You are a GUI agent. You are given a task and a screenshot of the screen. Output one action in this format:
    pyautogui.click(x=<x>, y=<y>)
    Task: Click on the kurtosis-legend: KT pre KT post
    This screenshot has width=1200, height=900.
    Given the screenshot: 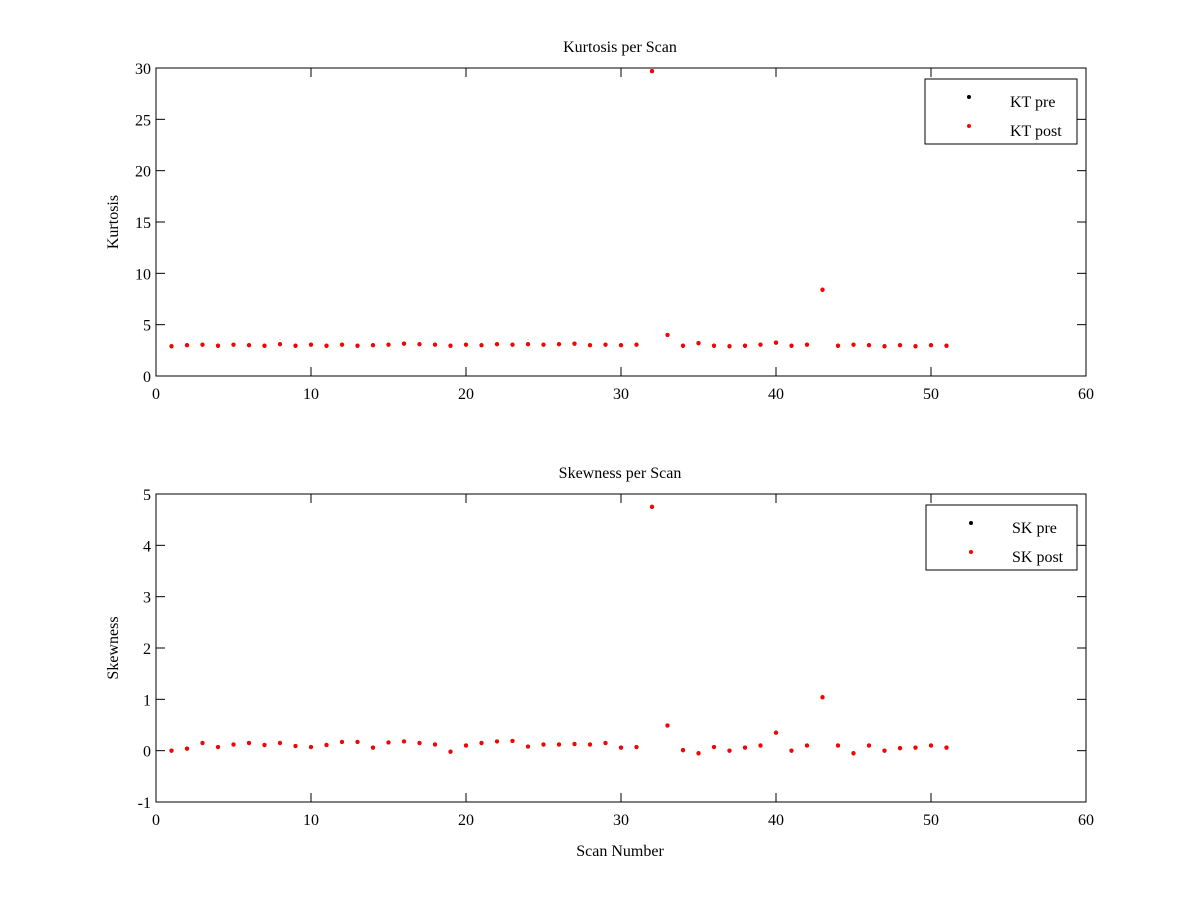 What is the action you would take?
    pyautogui.click(x=1001, y=111)
    